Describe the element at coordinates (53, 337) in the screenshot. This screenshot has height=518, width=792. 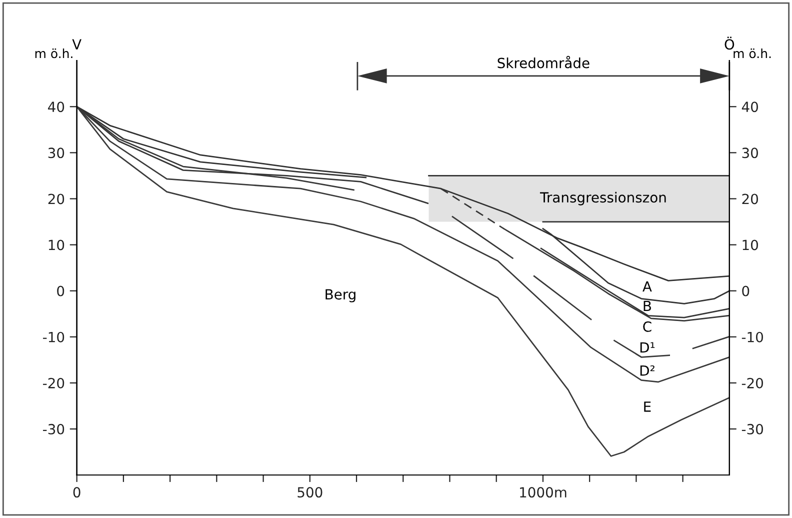
I see `y-tick-label: -10` at that location.